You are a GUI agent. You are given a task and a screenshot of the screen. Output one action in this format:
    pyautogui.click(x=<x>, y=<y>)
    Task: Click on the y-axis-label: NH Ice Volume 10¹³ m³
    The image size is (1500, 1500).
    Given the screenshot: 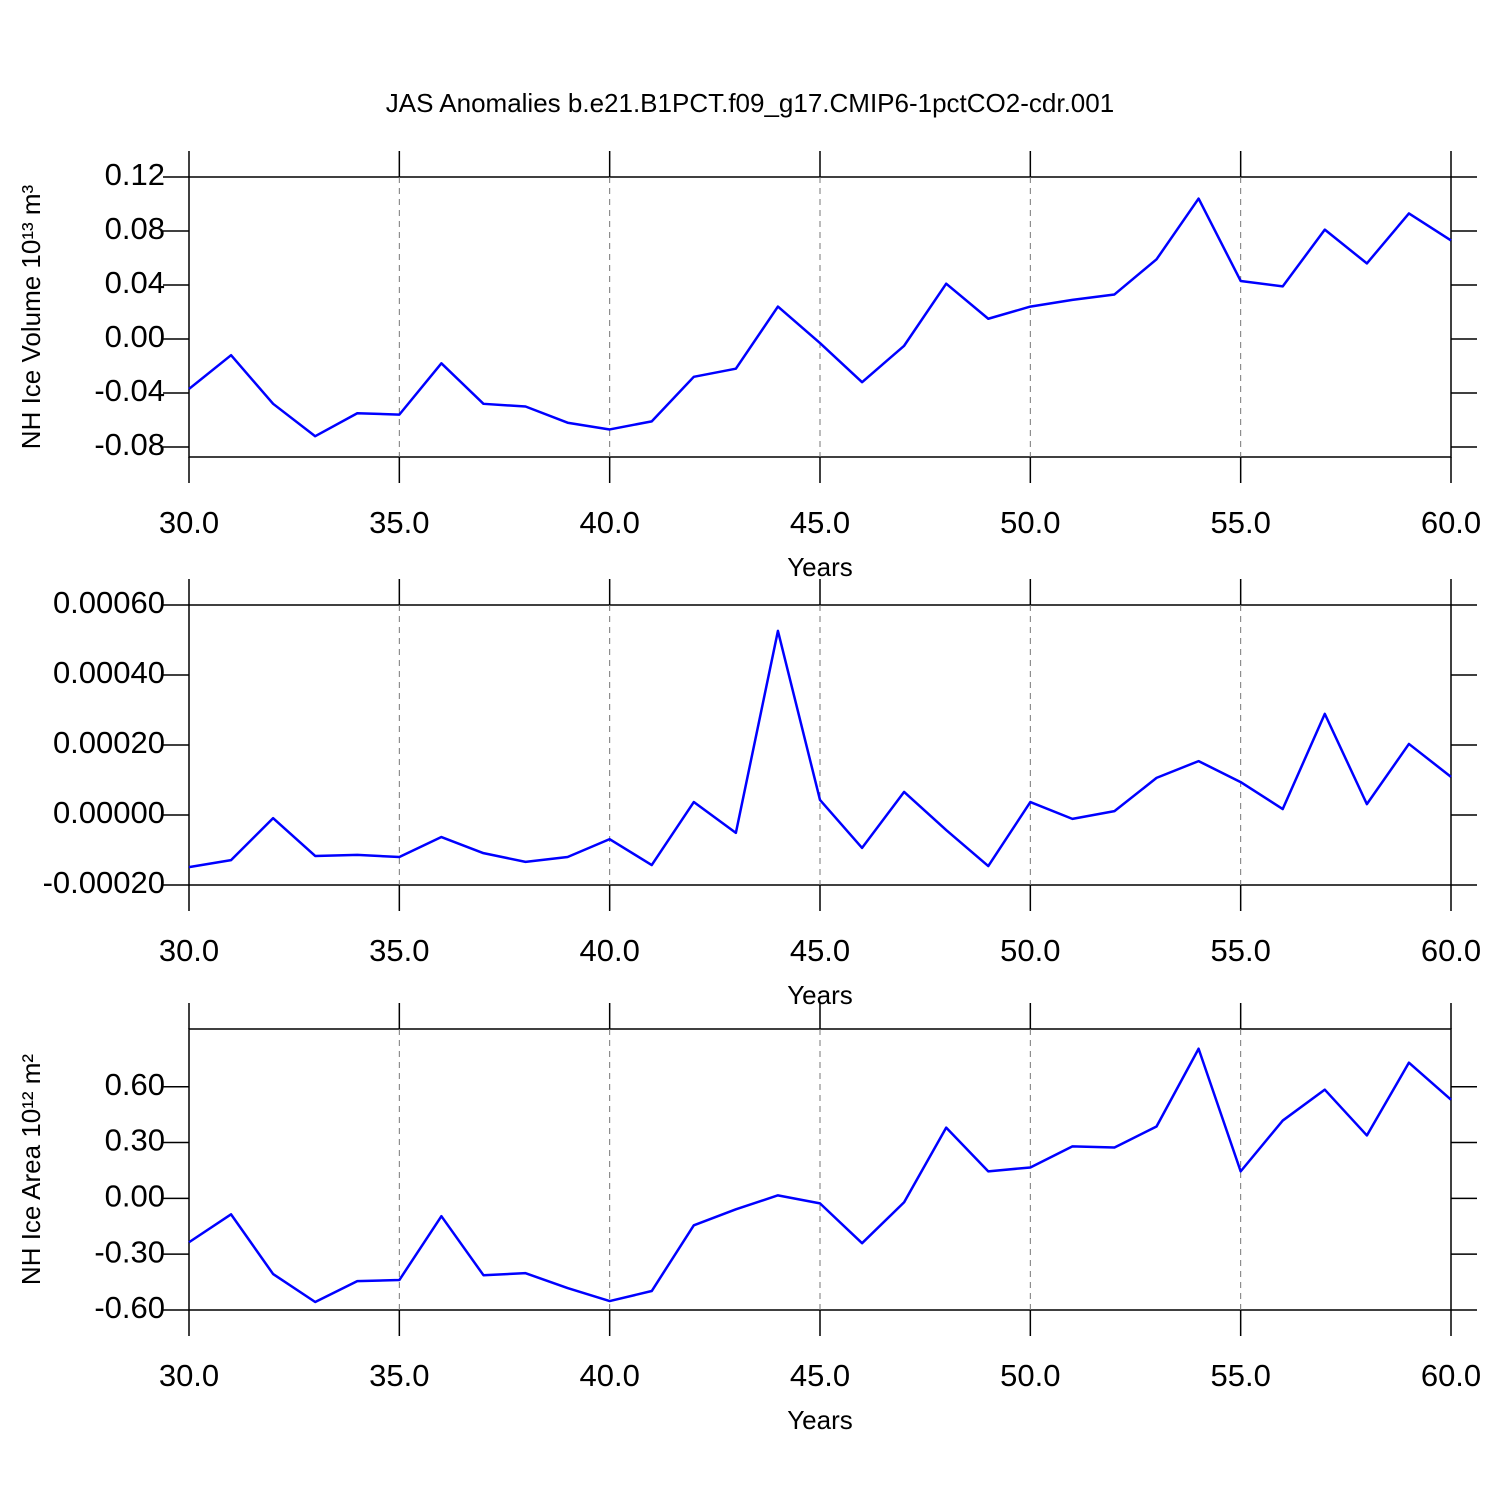 What is the action you would take?
    pyautogui.click(x=31, y=316)
    